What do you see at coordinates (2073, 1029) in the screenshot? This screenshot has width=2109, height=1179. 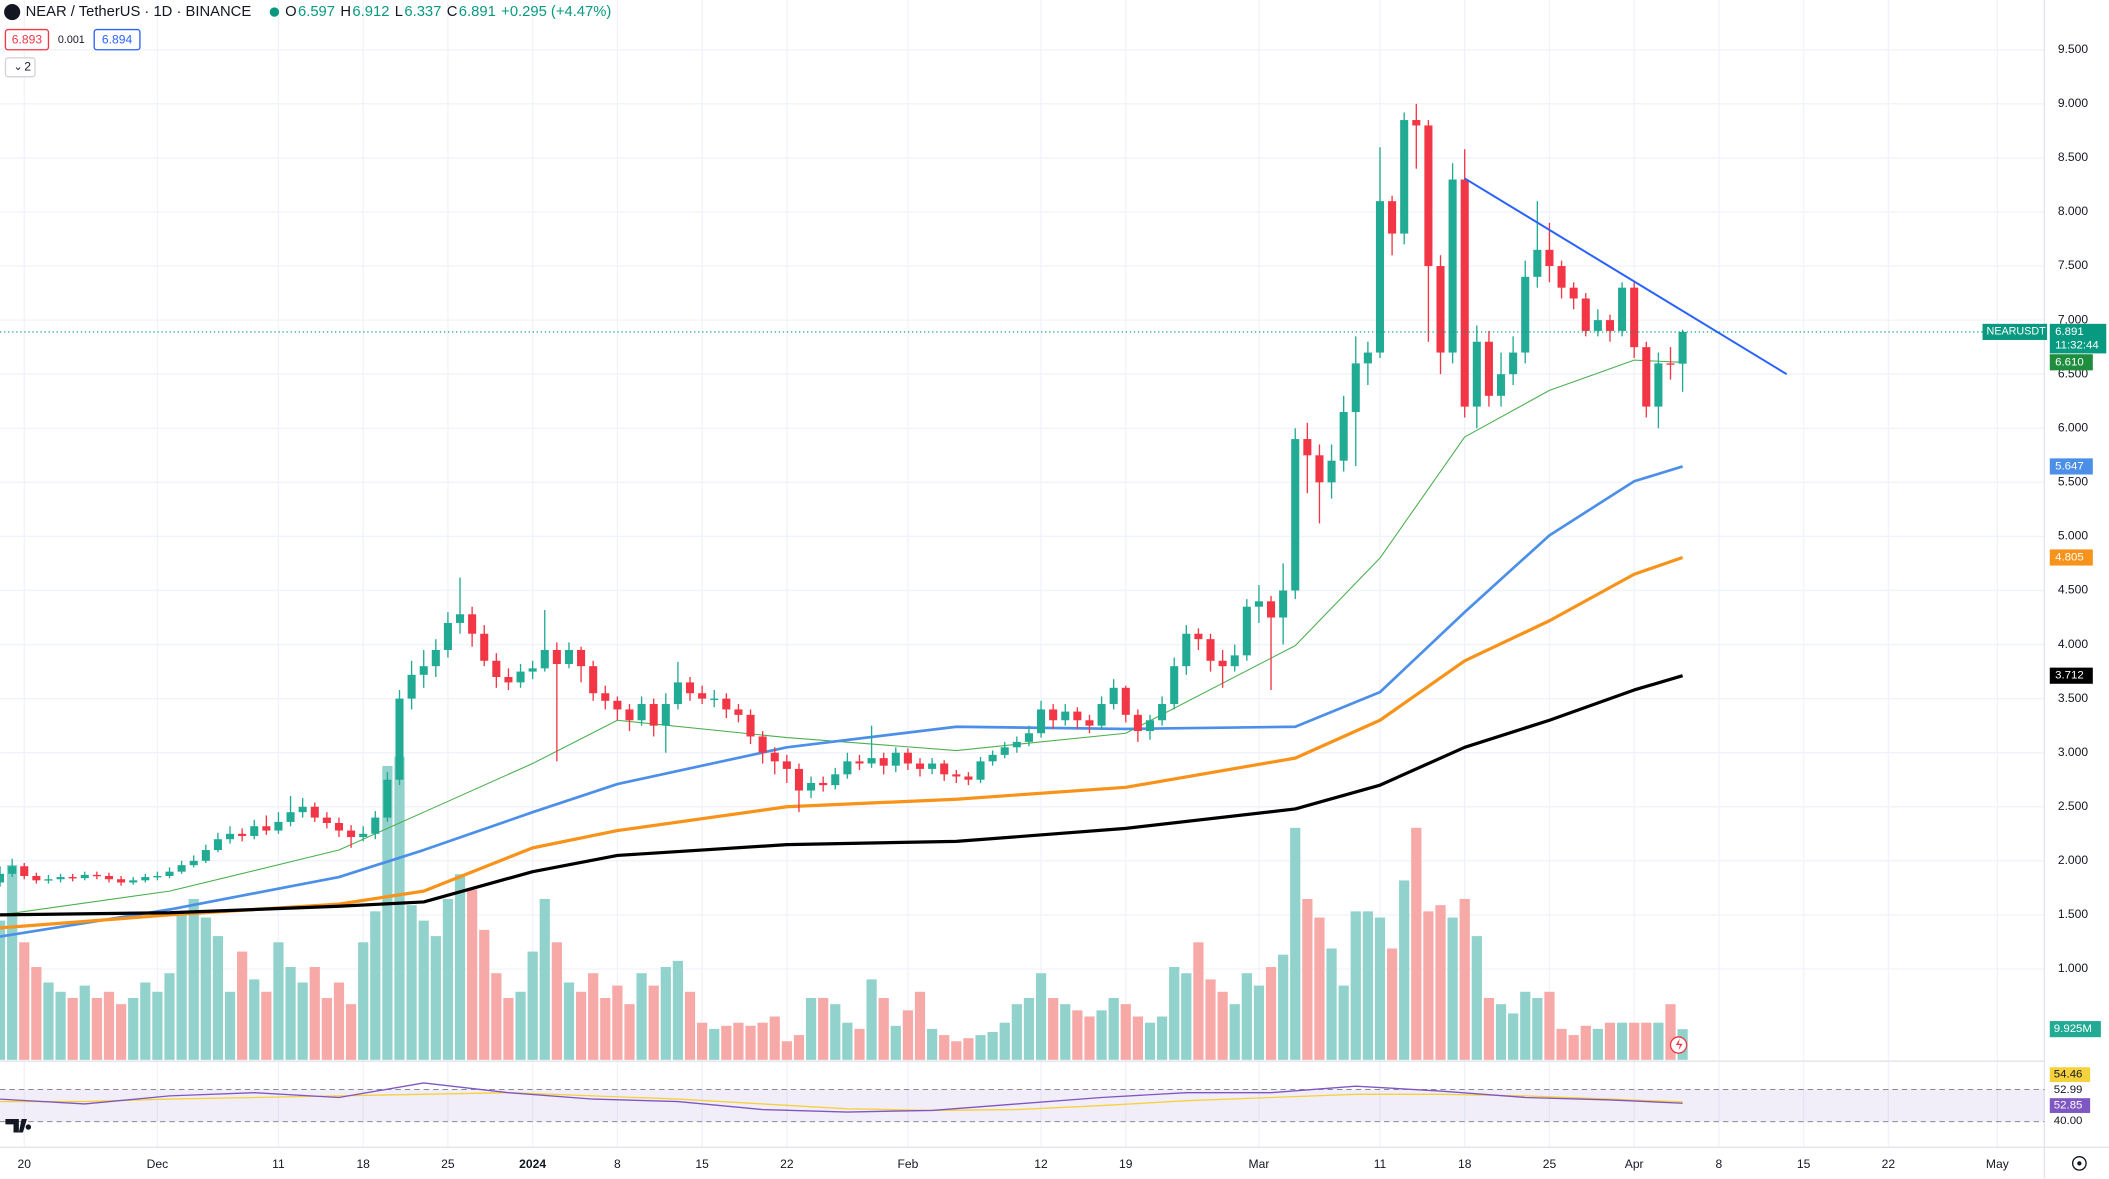 I see `volume-tag-label: 9.925M` at bounding box center [2073, 1029].